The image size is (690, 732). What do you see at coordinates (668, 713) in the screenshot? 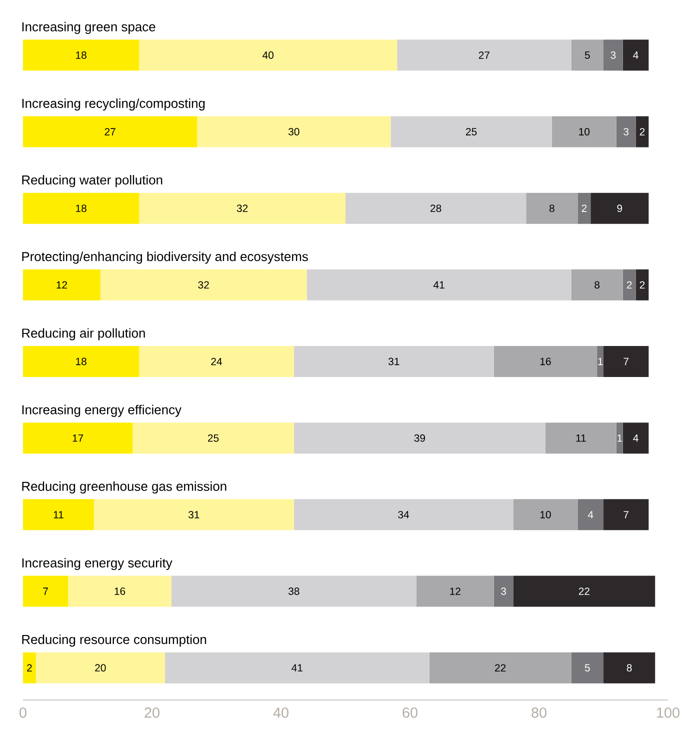
I see `x-tick-label: 100` at bounding box center [668, 713].